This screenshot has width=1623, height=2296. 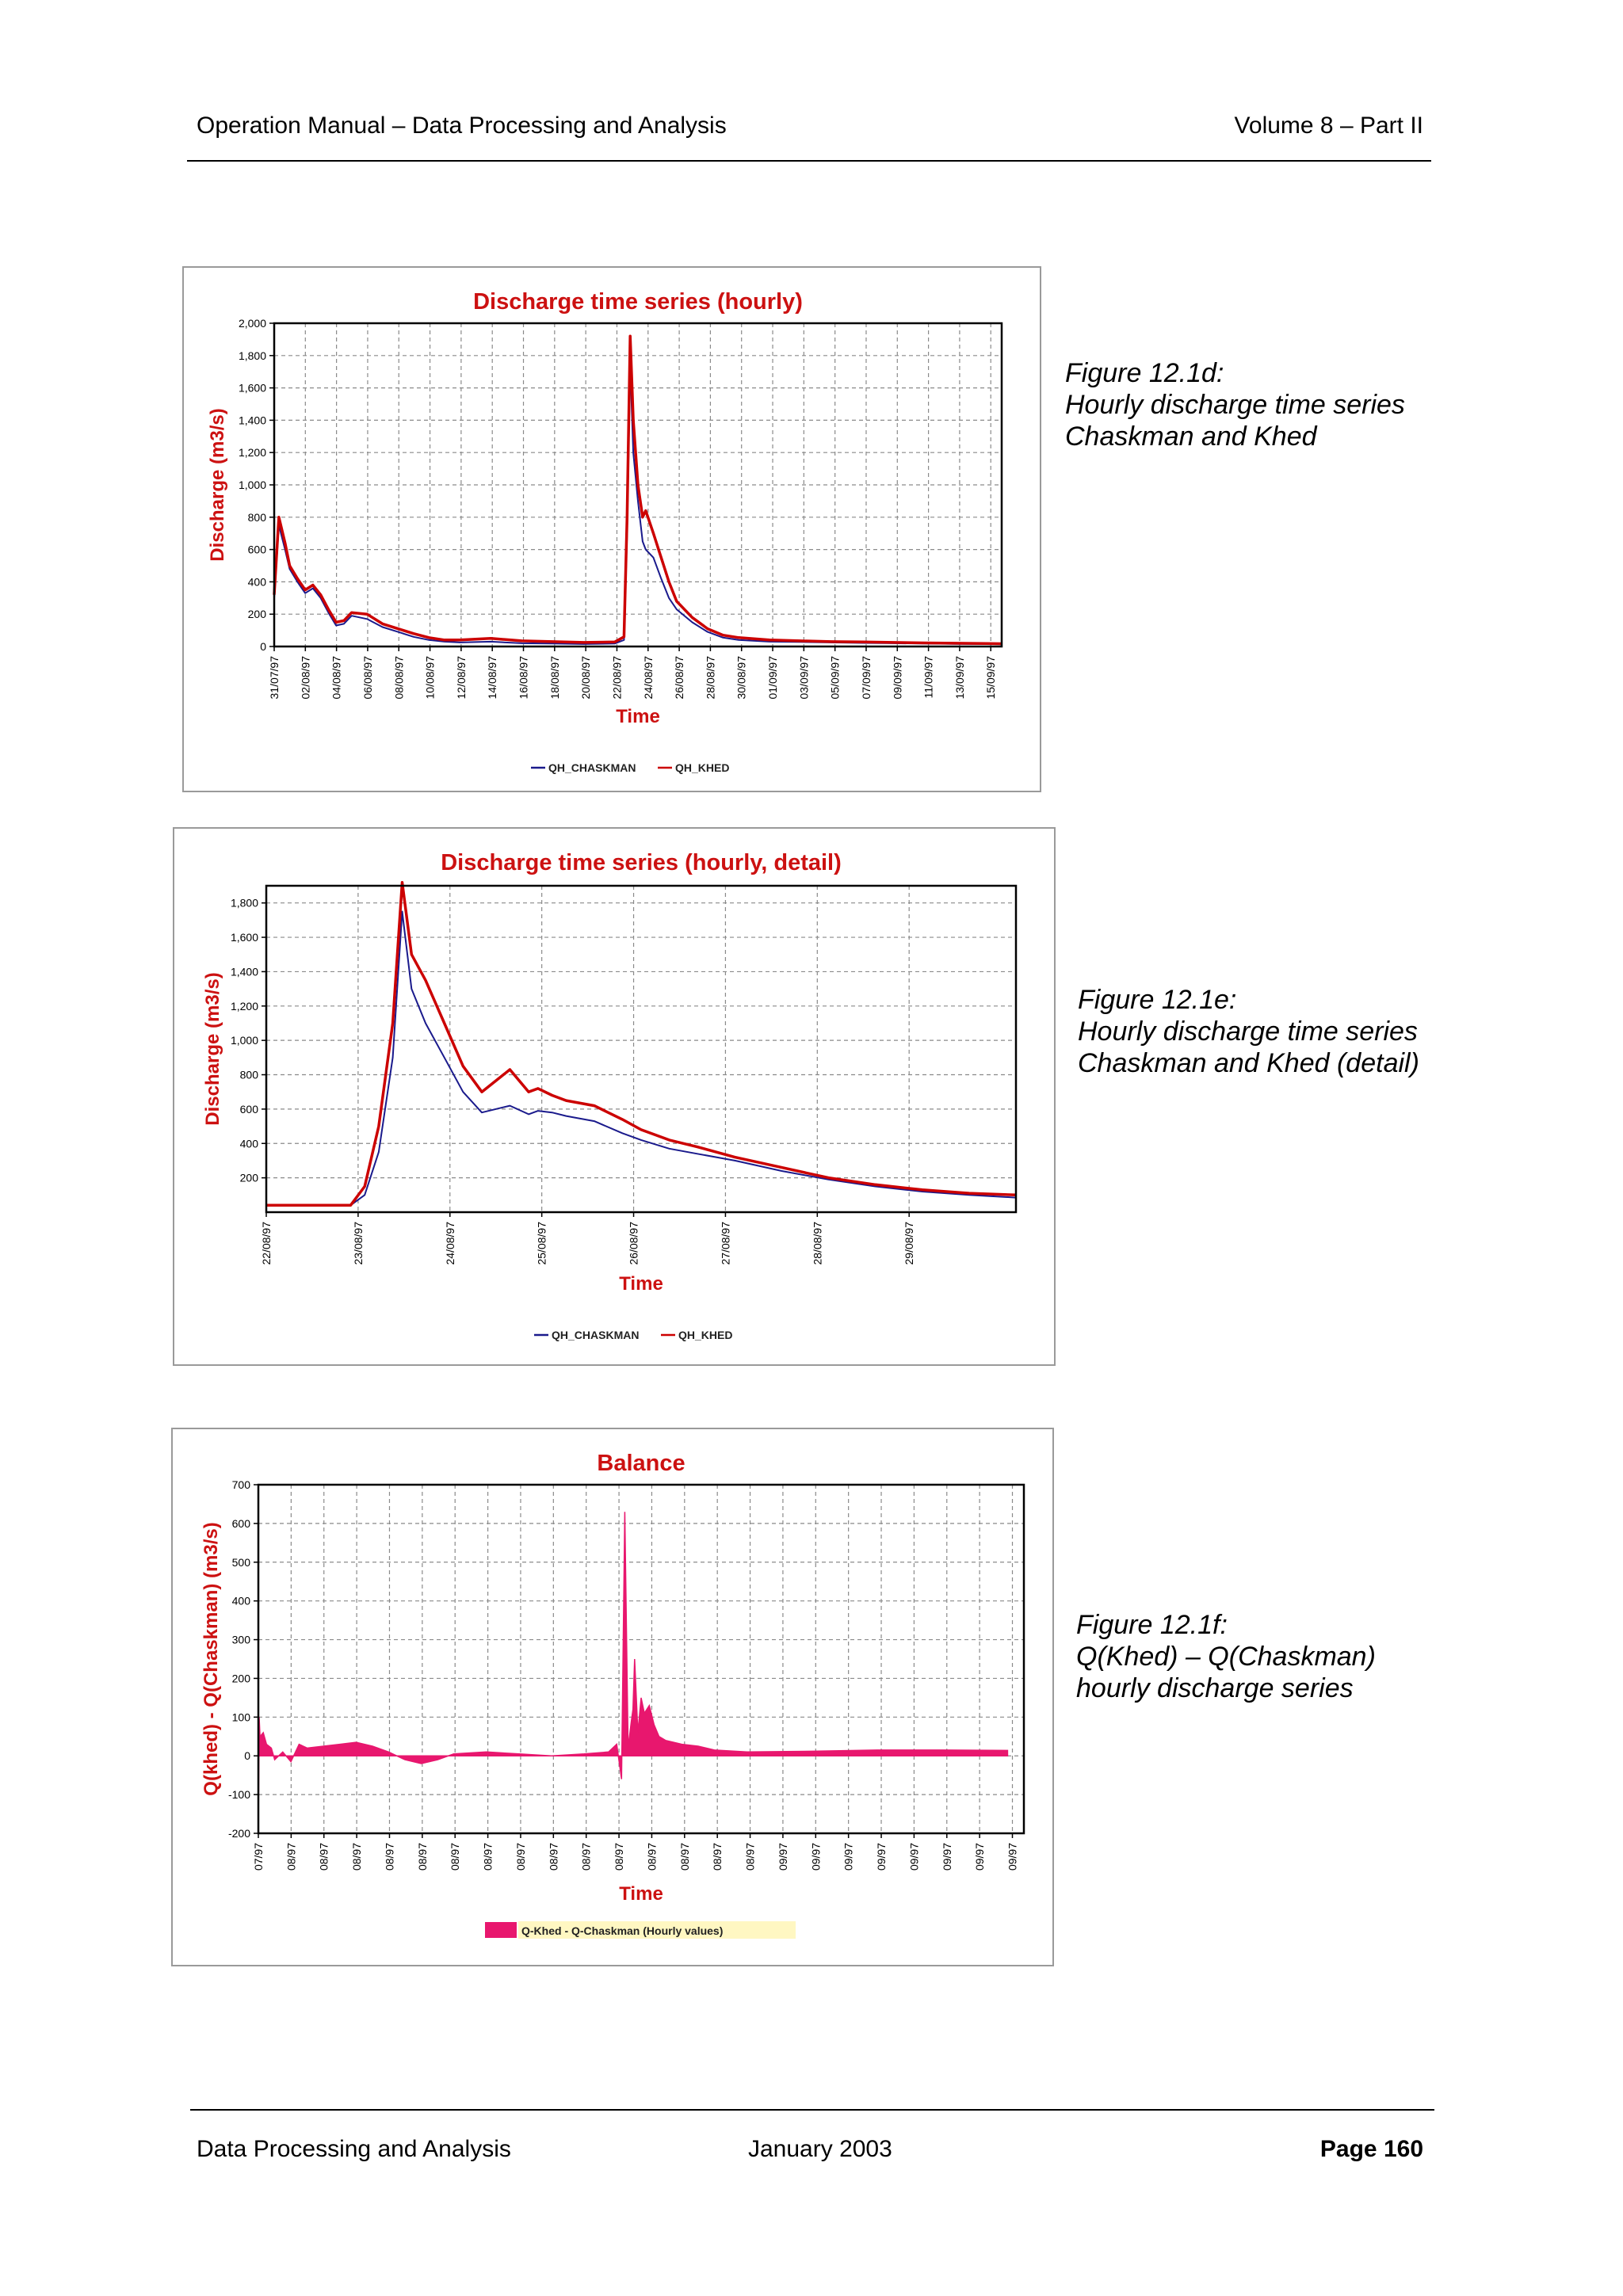 I want to click on y-tick-label: 1,600, so click(x=245, y=937).